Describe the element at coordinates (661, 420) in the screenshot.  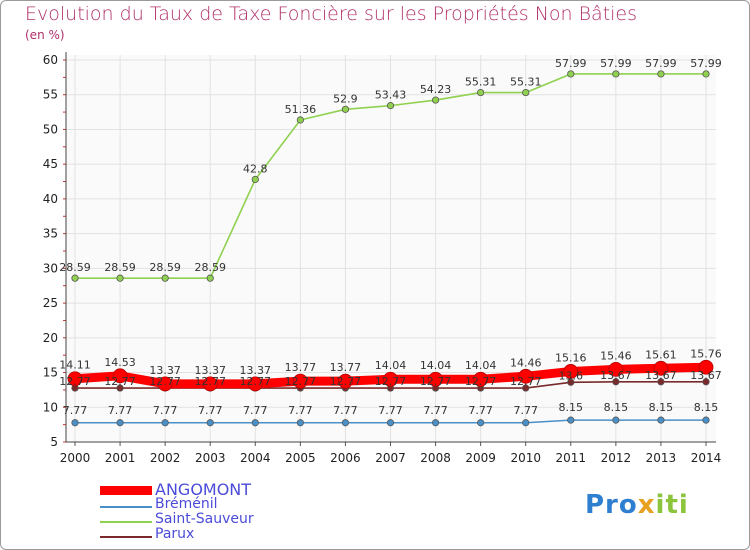
I see `data-point-br-m-nil-2013` at that location.